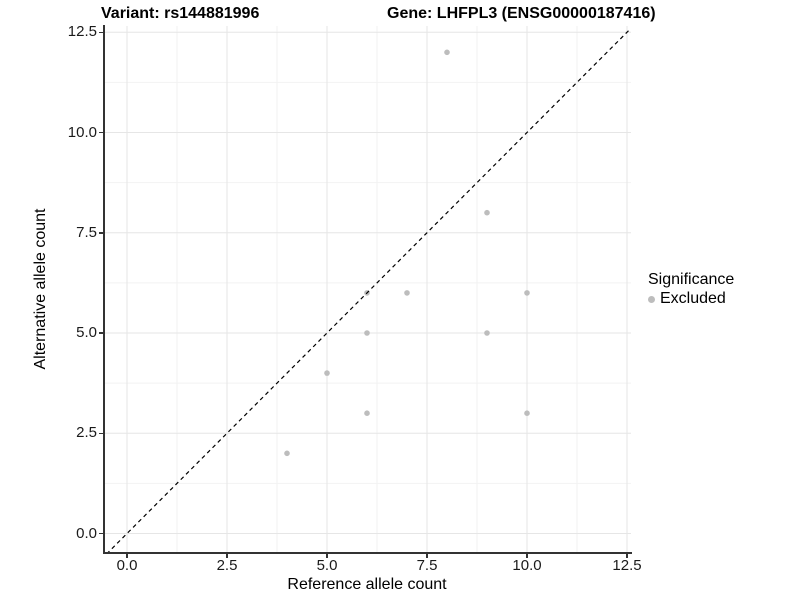  Describe the element at coordinates (367, 553) in the screenshot. I see `x-axis-line` at that location.